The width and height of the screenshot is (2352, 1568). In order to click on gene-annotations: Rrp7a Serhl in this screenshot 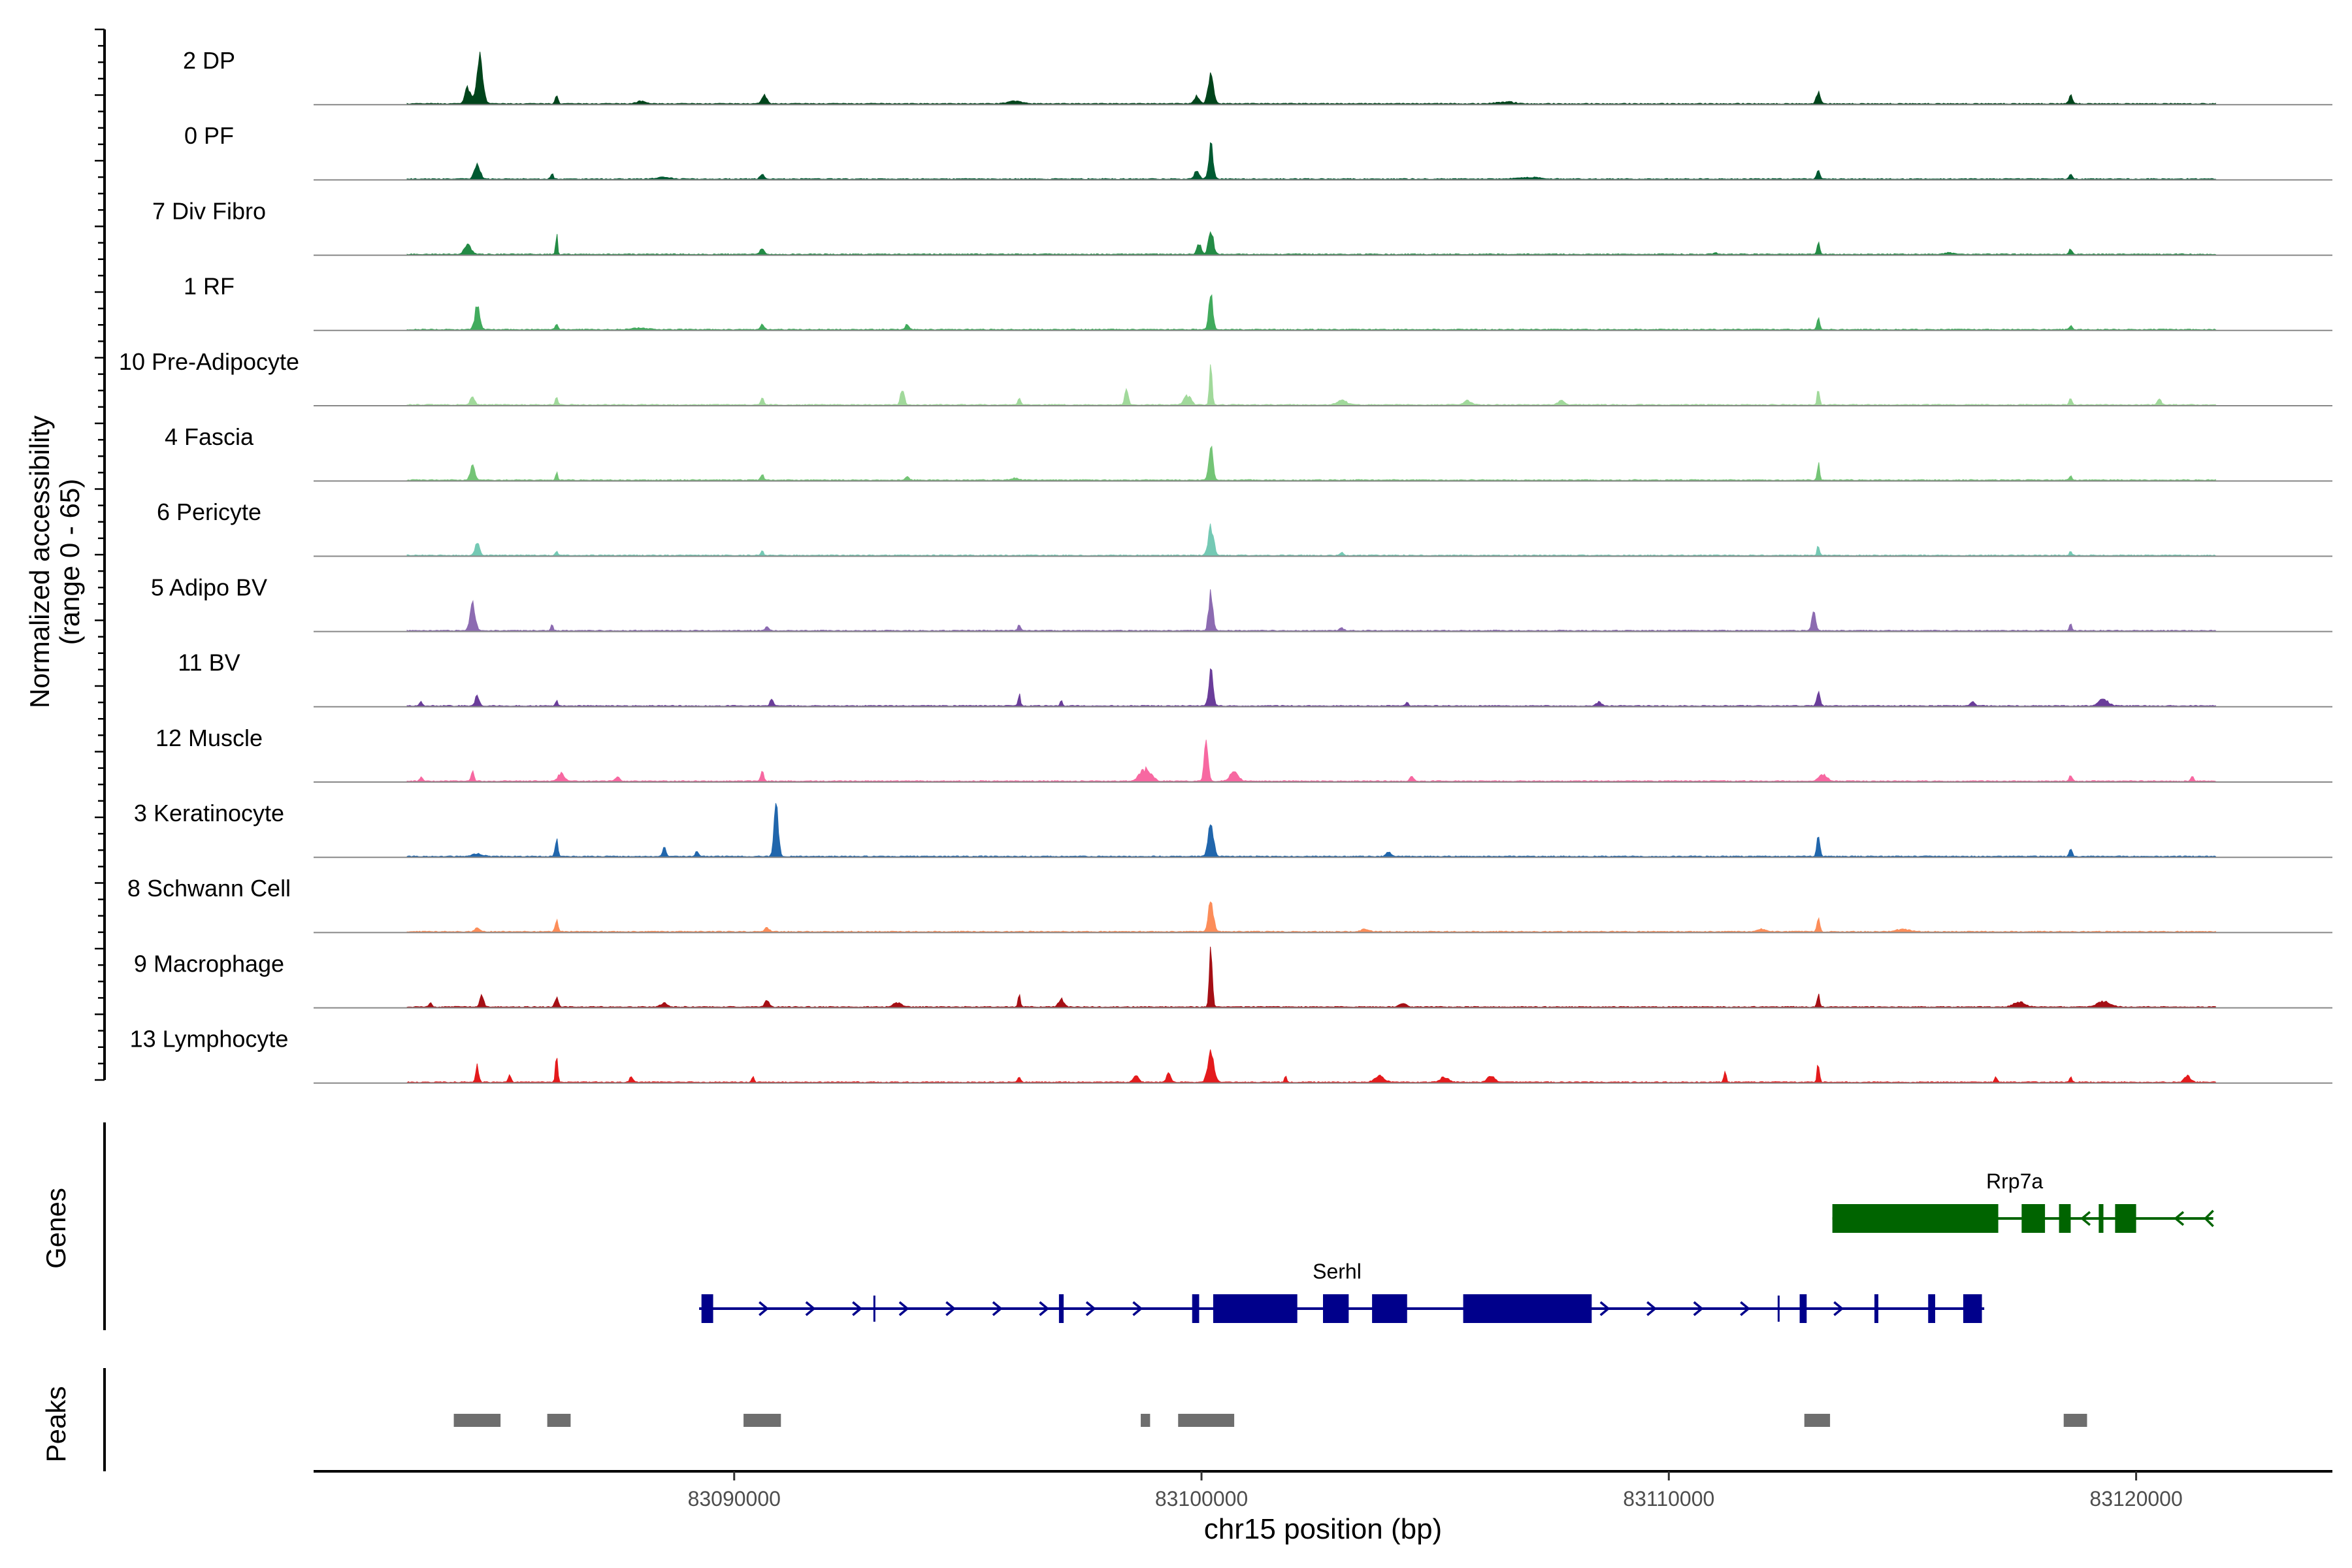, I will do `click(1456, 1246)`.